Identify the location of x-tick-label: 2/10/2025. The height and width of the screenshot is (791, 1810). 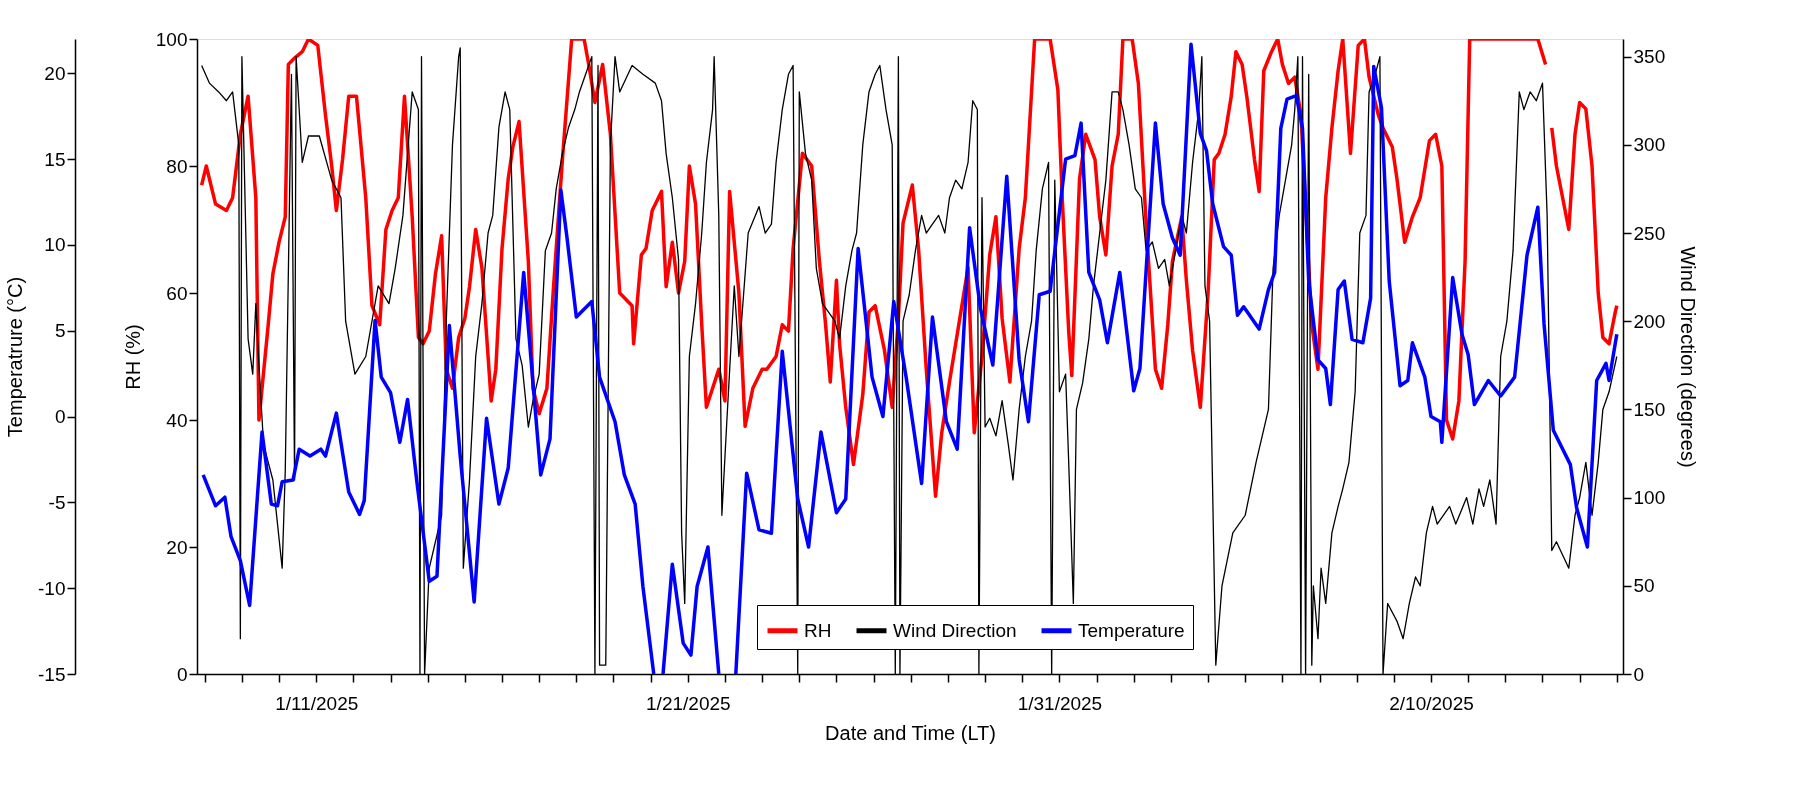
(1431, 703).